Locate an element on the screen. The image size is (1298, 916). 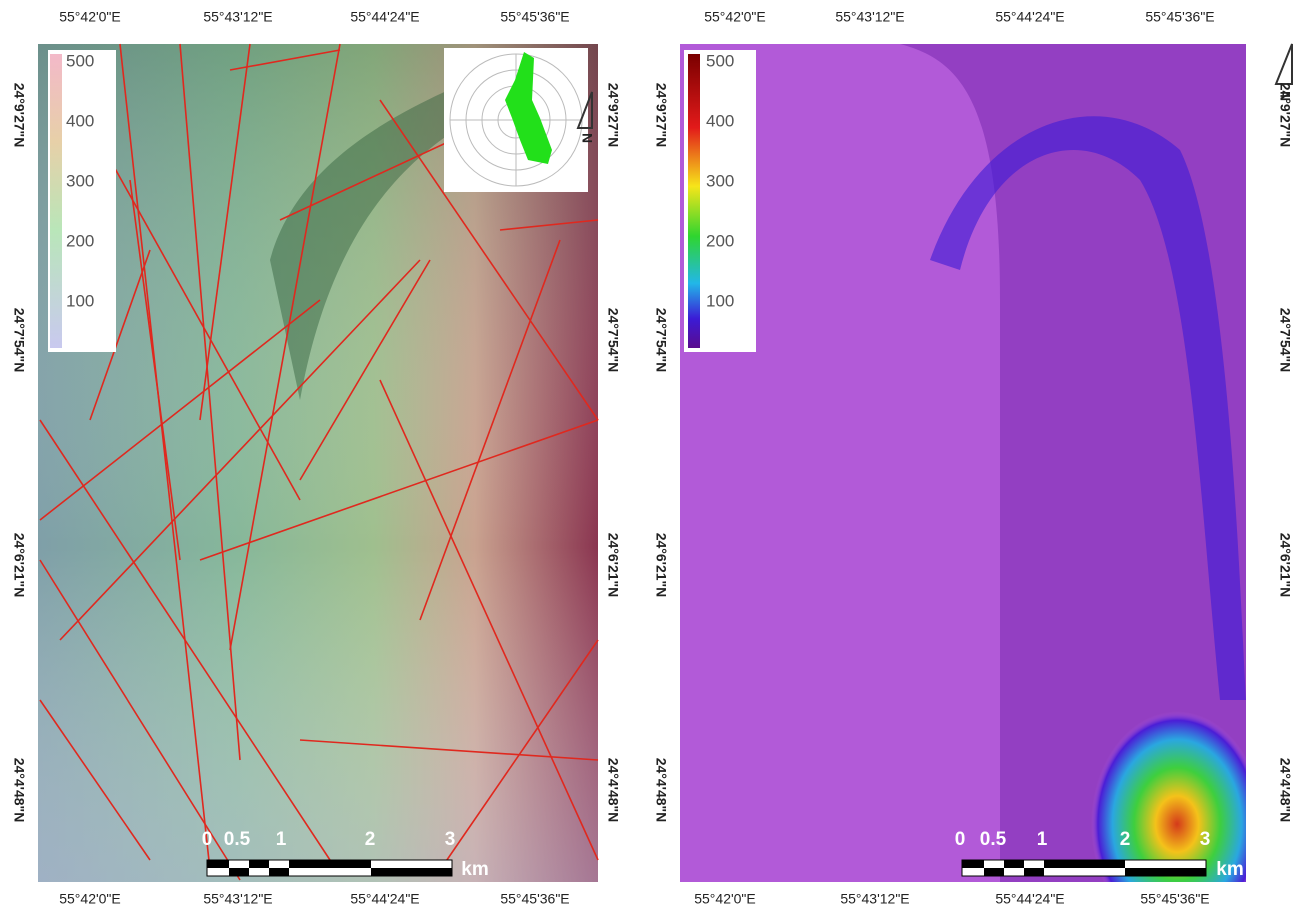
anomaly is located at coordinates (1123, 721).